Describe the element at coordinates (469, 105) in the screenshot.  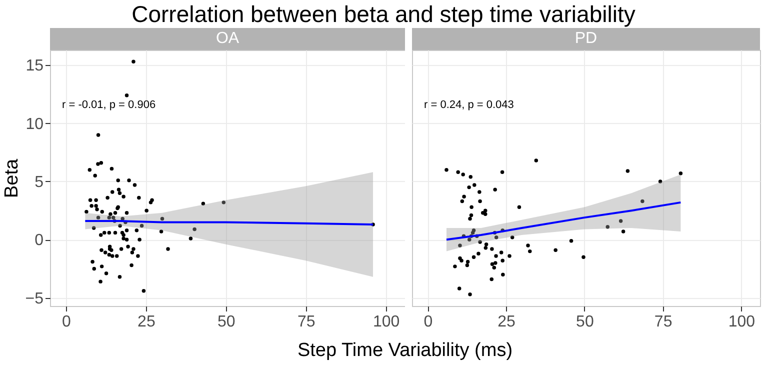
I see `annotation: r = 0.24, p = 0.043` at that location.